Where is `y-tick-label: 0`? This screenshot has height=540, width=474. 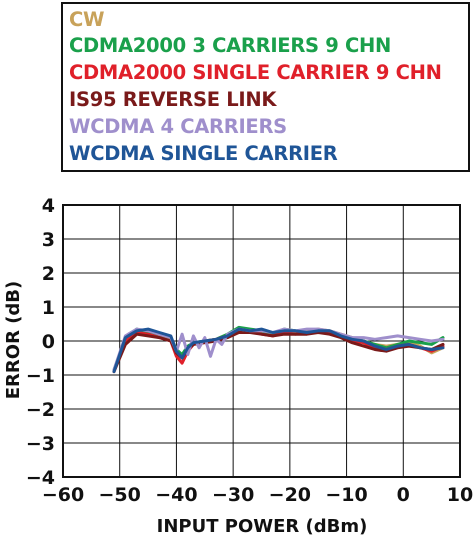
y-tick-label: 0 is located at coordinates (48, 342).